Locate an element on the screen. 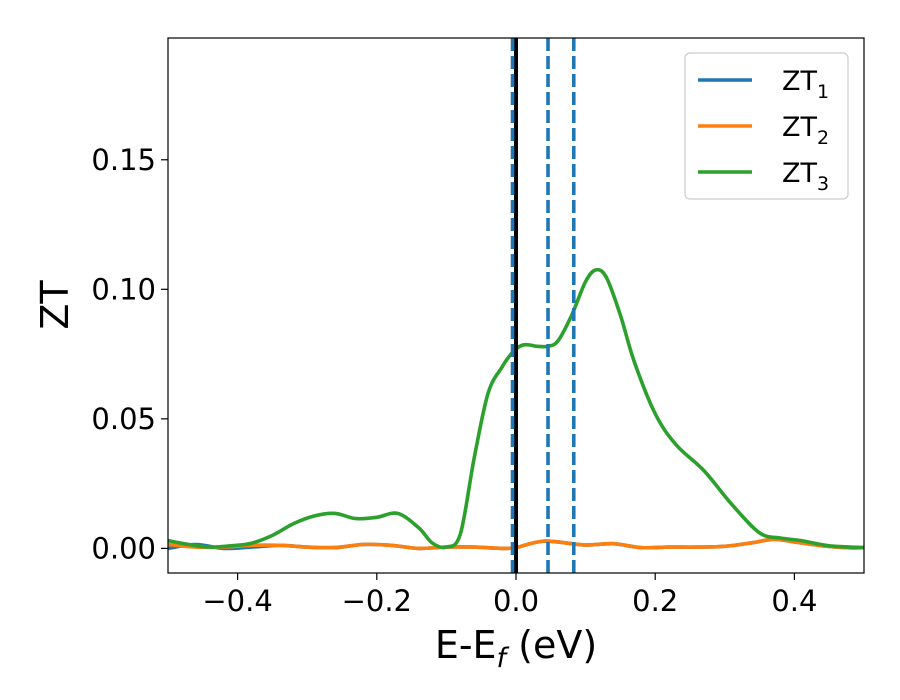  x-tick-label: 0.4 is located at coordinates (794, 601).